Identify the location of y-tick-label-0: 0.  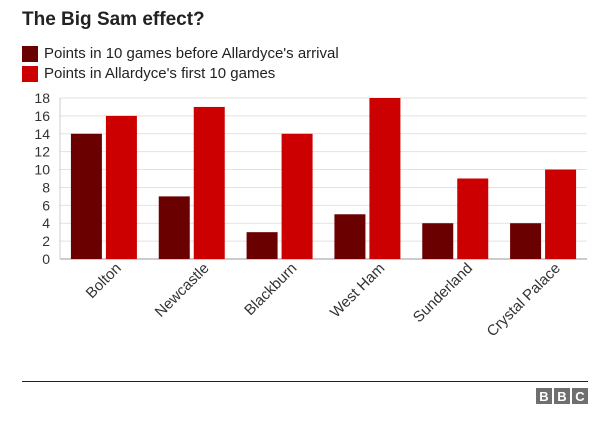
(46, 259).